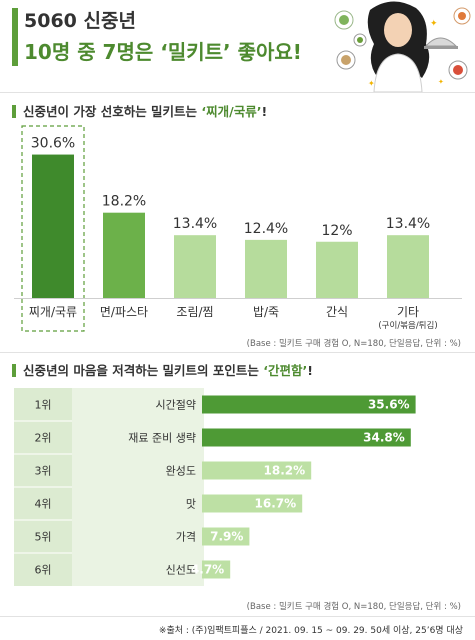  Describe the element at coordinates (42, 504) in the screenshot. I see `rank-label: 4위` at that location.